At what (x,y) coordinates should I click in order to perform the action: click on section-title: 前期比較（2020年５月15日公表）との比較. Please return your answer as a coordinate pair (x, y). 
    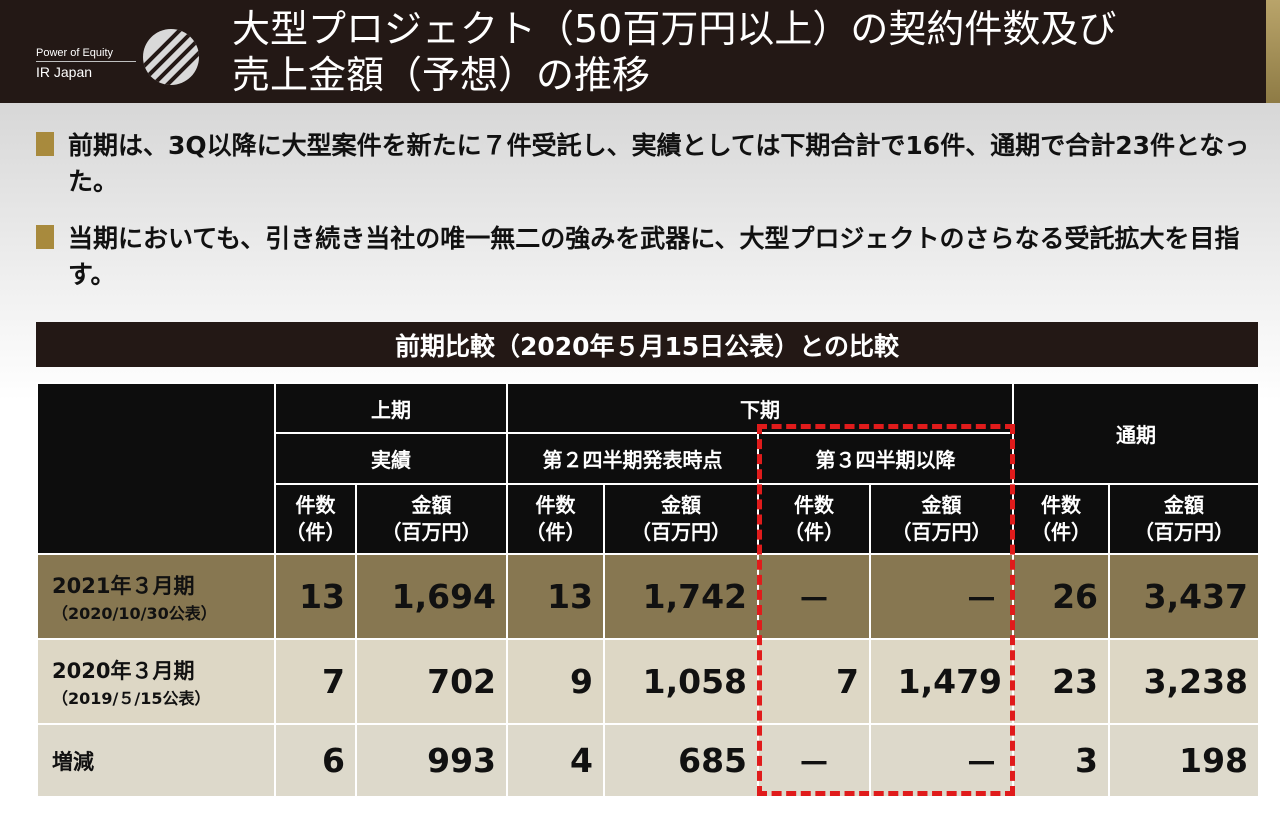
    Looking at the image, I should click on (647, 344).